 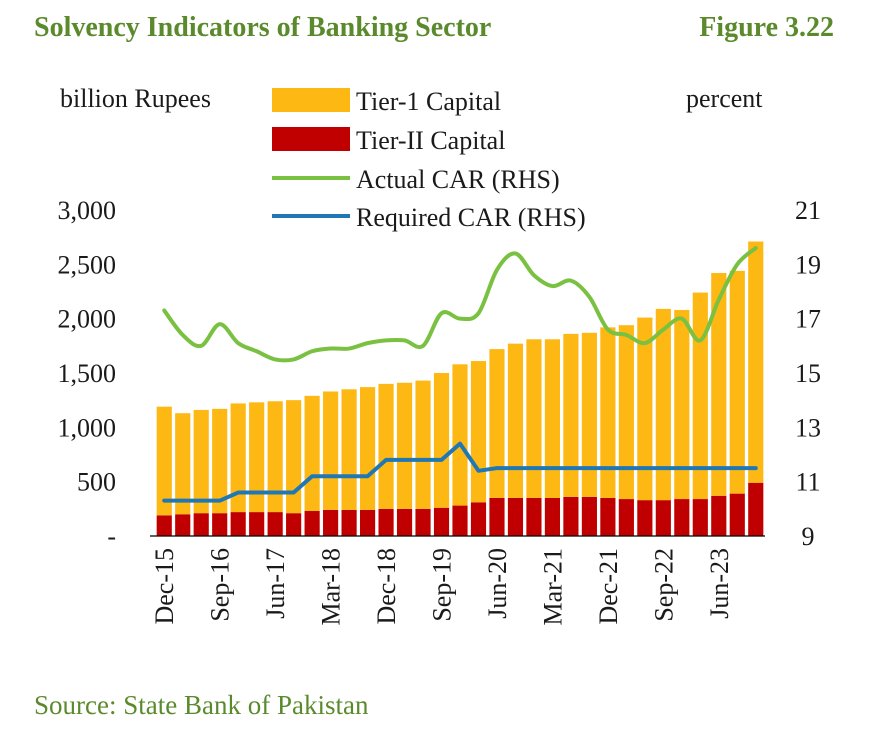 I want to click on legend-item-2: Actual CAR (RHS), so click(x=416, y=179).